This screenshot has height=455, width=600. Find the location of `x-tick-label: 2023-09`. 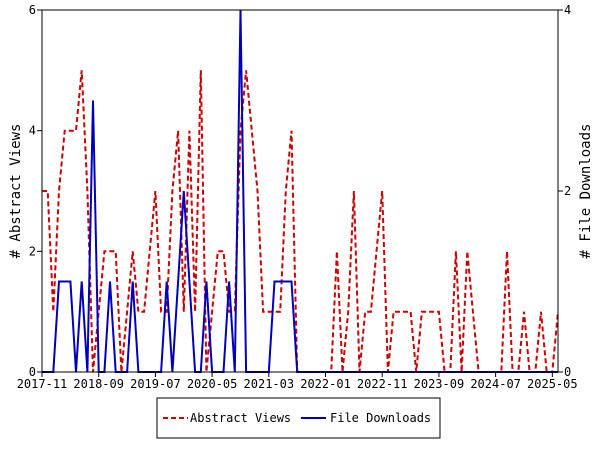

x-tick-label: 2023-09 is located at coordinates (439, 384).